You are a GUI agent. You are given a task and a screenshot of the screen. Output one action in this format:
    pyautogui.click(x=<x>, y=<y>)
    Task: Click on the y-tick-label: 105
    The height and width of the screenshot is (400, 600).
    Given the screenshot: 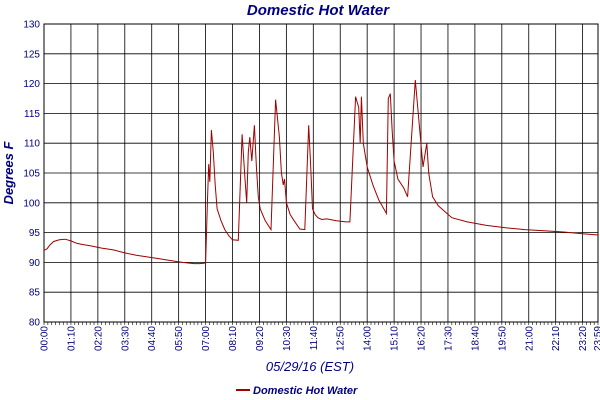 What is the action you would take?
    pyautogui.click(x=31, y=174)
    